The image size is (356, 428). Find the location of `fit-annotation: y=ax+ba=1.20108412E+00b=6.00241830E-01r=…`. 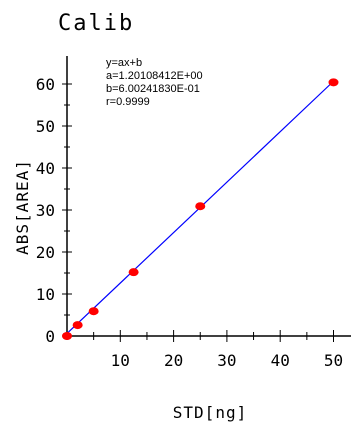

fit-annotation: y=ax+ba=1.20108412E+00b=6.00241830E-01r=… is located at coordinates (154, 82).